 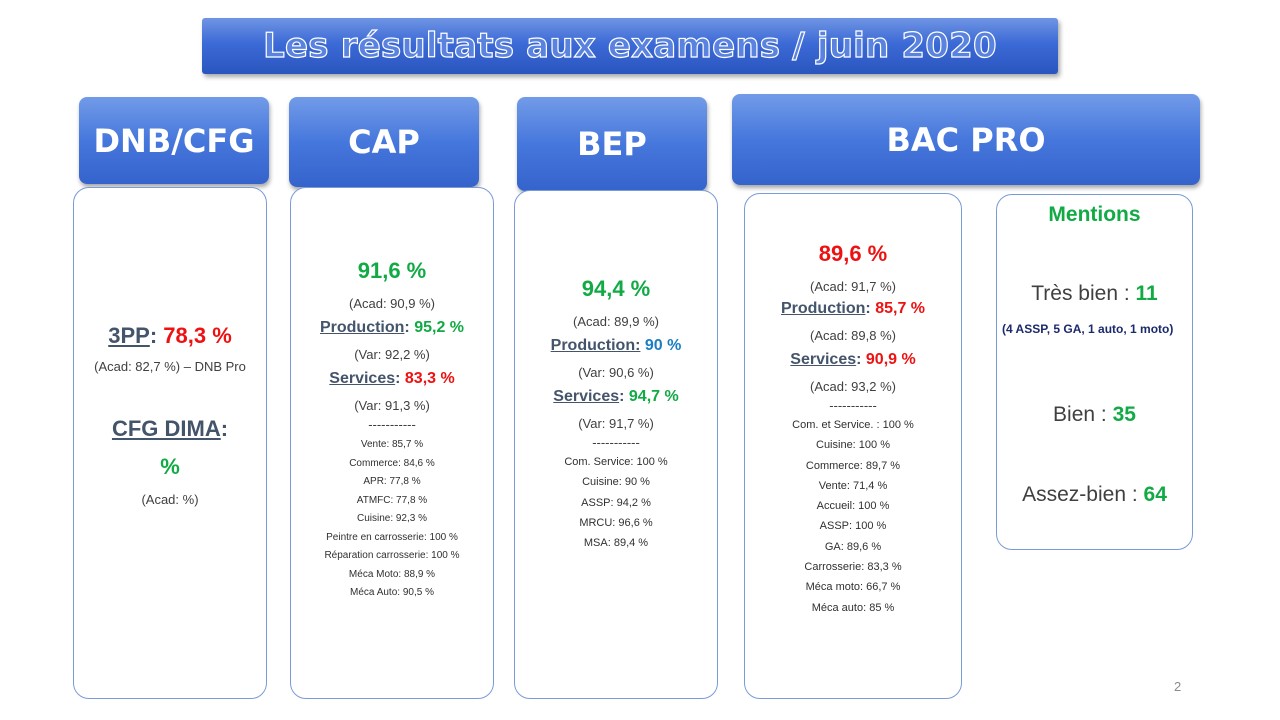 I want to click on bac-services-sep: :, so click(x=859, y=359).